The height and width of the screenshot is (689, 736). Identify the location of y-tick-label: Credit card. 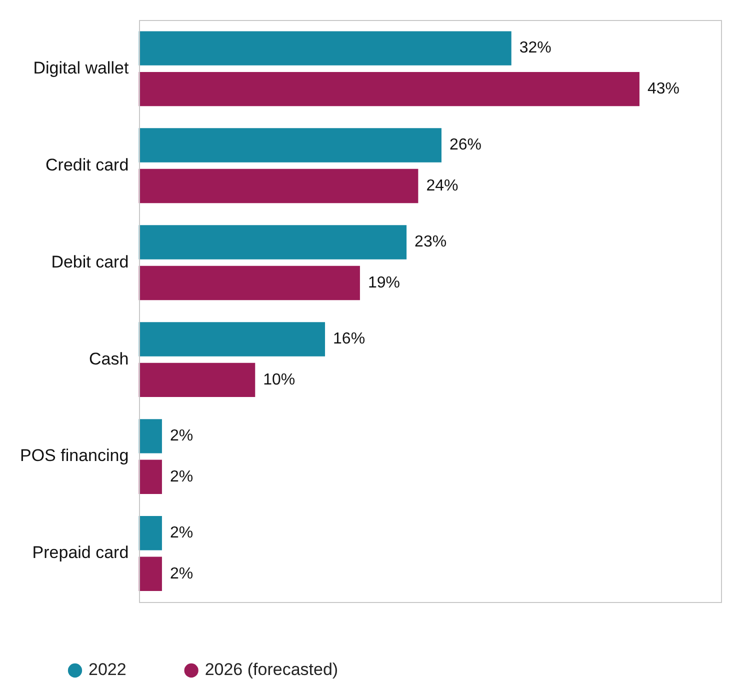
(87, 164).